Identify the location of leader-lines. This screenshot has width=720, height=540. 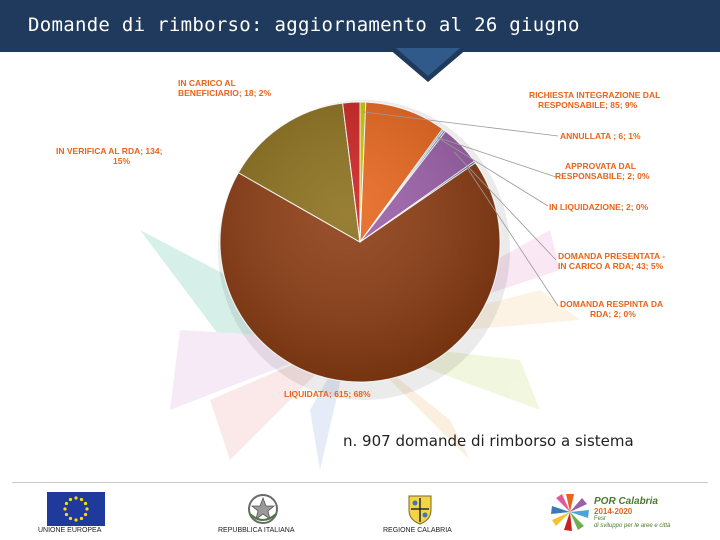
(460, 209).